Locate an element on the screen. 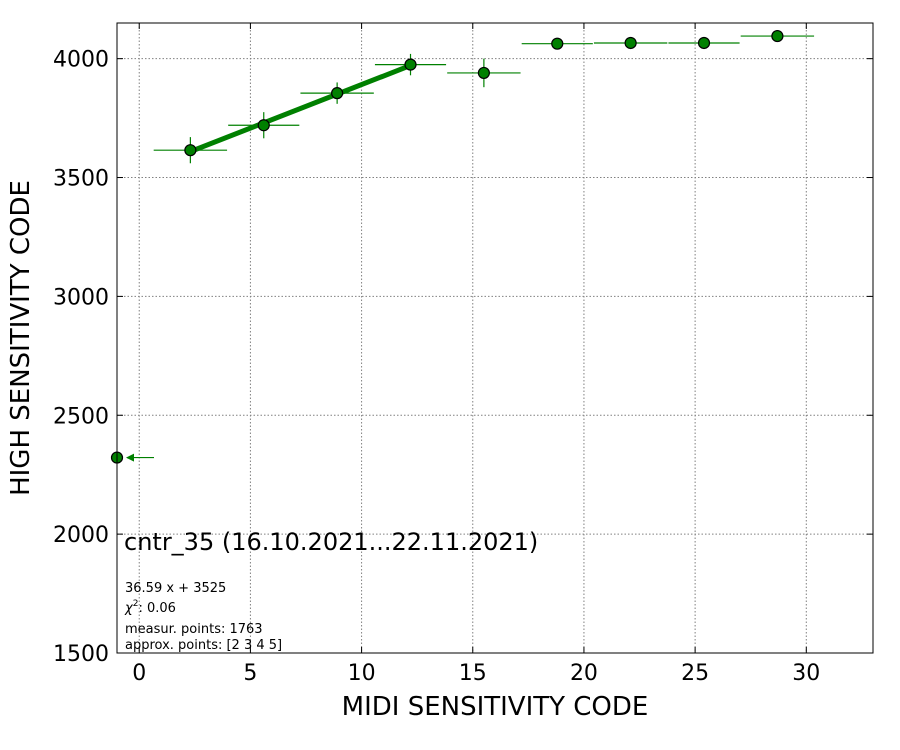 This screenshot has height=750, width=900. x-tick-label: 5 is located at coordinates (250, 673).